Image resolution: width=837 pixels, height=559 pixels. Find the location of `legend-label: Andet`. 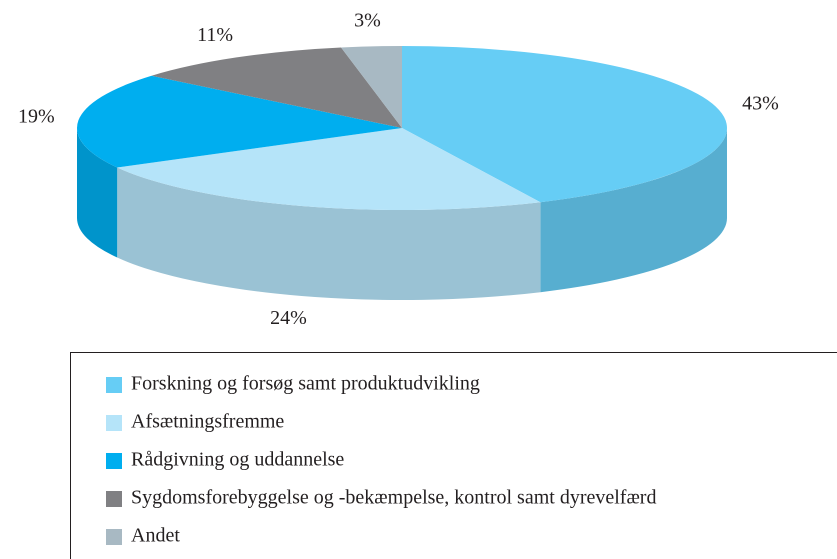

legend-label: Andet is located at coordinates (155, 536).